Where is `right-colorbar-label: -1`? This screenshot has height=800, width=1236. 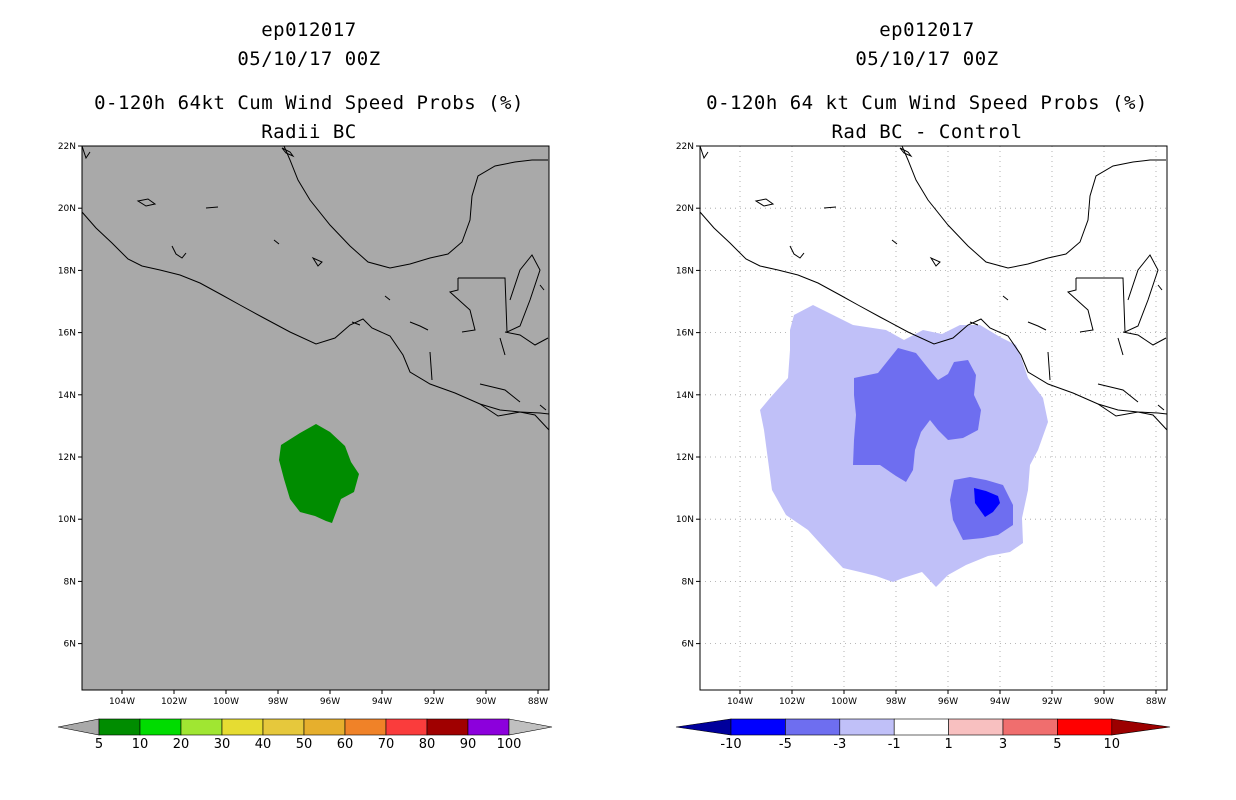
right-colorbar-label: -1 is located at coordinates (894, 744).